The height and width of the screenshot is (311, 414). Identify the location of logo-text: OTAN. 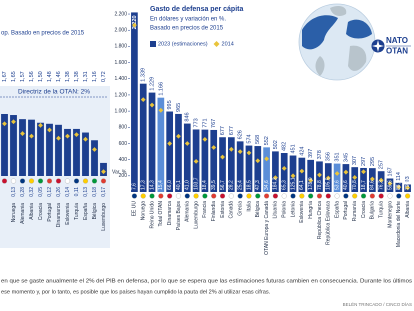
(397, 51).